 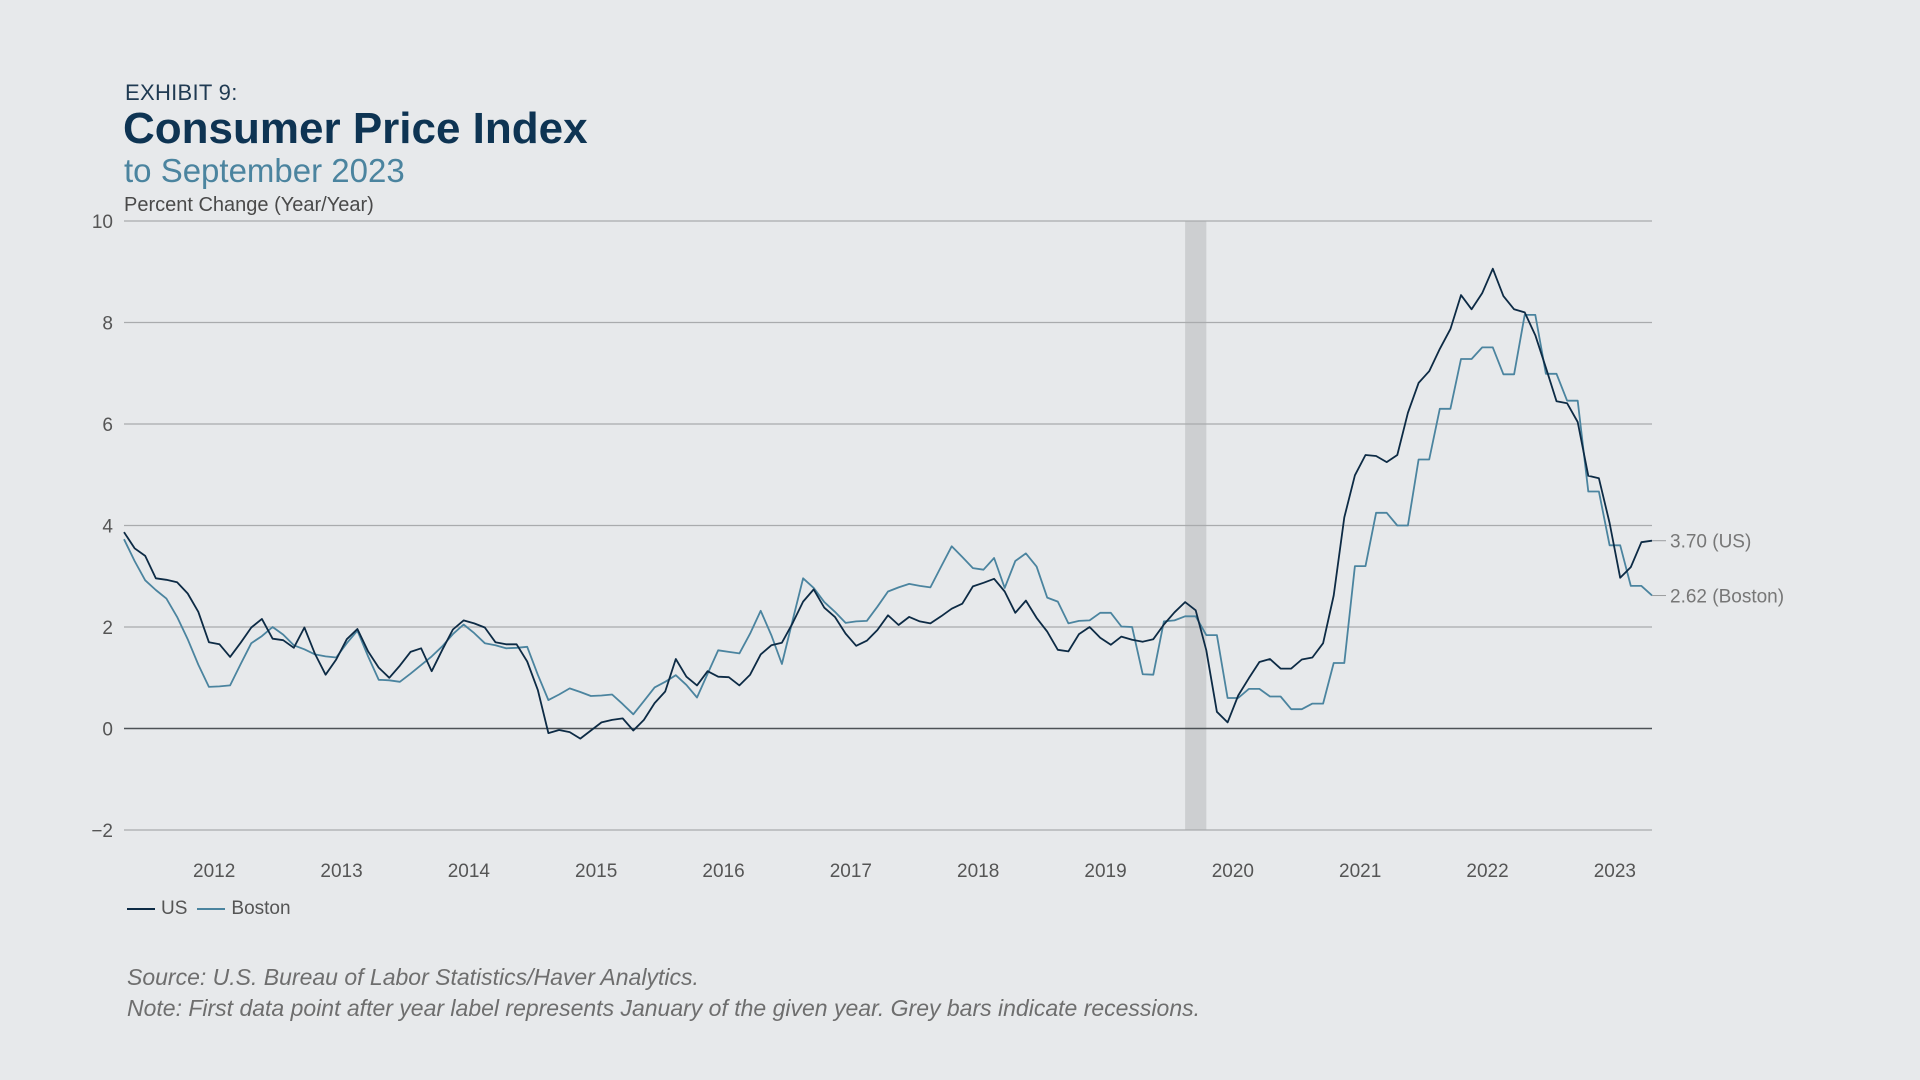 What do you see at coordinates (1718, 570) in the screenshot?
I see `end-labels: 3.70 (US) 2.62 (Boston)` at bounding box center [1718, 570].